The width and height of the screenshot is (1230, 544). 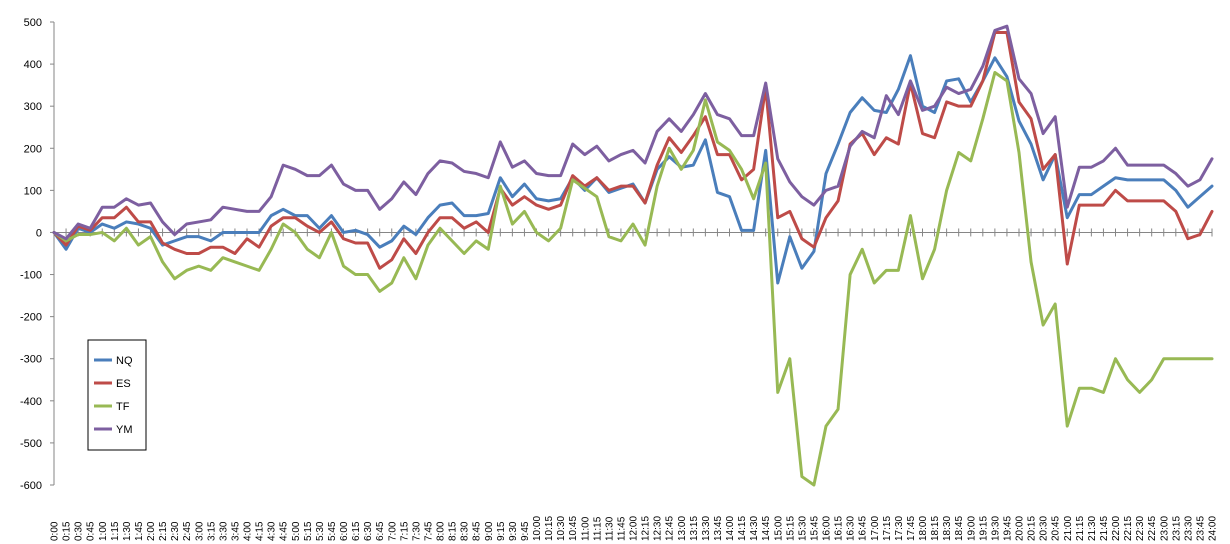 What do you see at coordinates (31, 360) in the screenshot?
I see `y-tick-label: -300` at bounding box center [31, 360].